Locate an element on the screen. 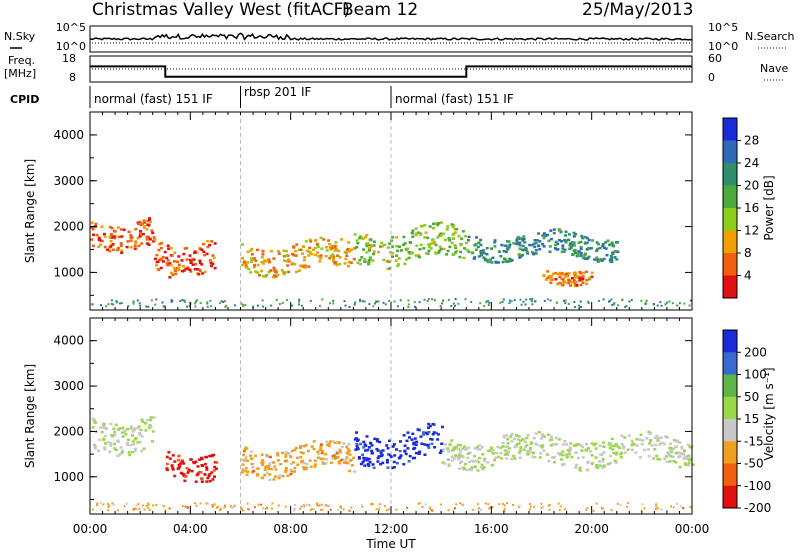 Image resolution: width=800 pixels, height=554 pixels. power-ylabel: Slant Range [km] is located at coordinates (30, 211).